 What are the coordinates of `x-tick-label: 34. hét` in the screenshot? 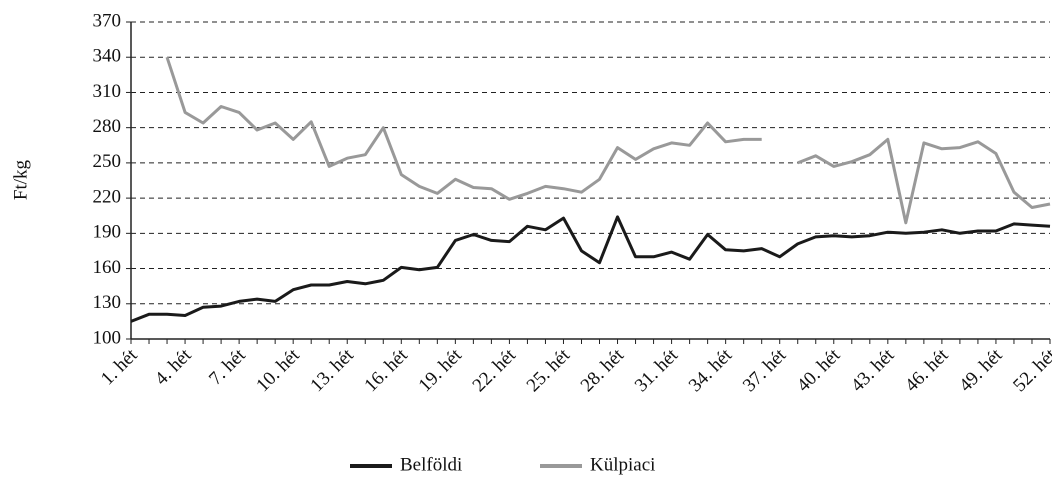 It's located at (711, 370).